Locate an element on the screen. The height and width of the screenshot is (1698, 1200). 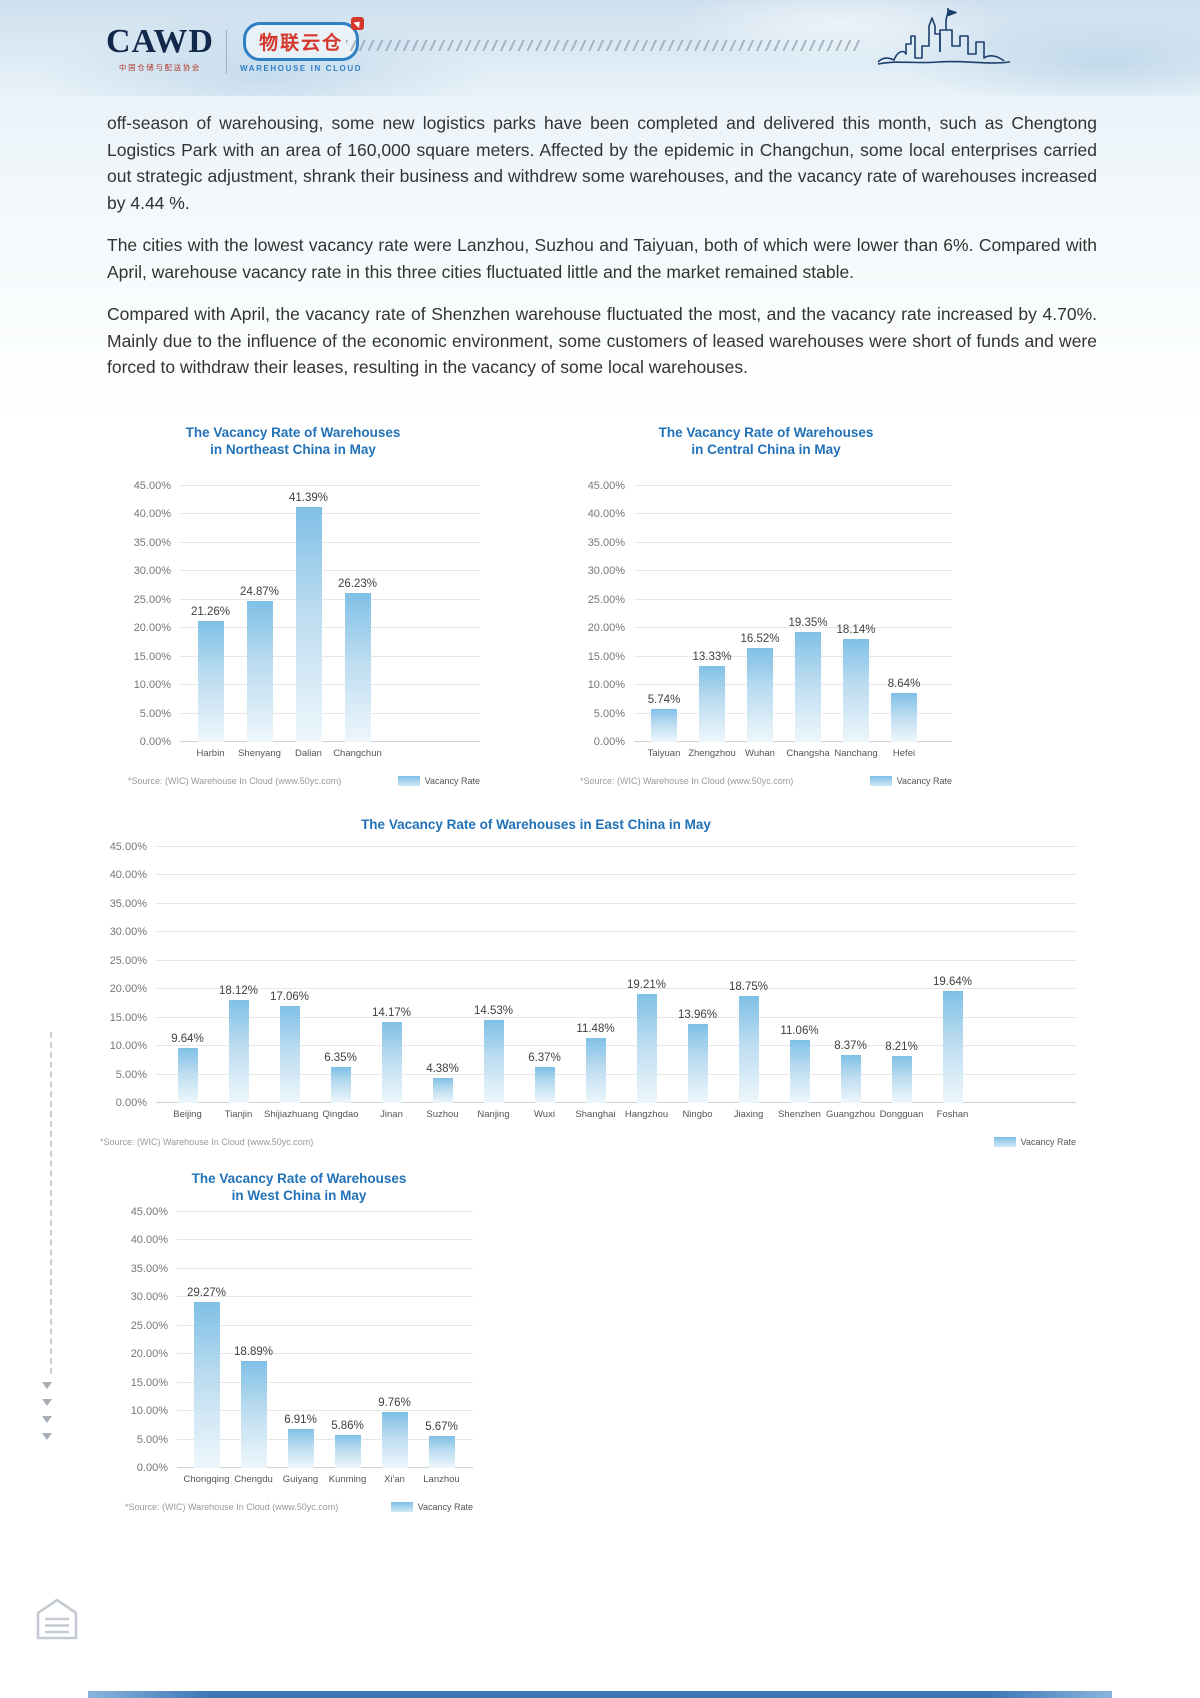
y-tick-label: 30.00% is located at coordinates (152, 571).